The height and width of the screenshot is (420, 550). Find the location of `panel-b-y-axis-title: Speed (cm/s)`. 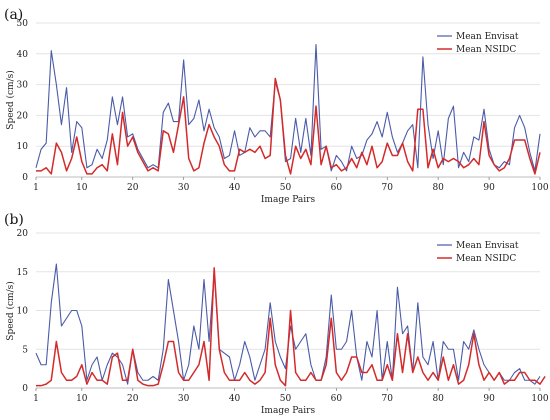

panel-b-y-axis-title: Speed (cm/s) is located at coordinates (10, 310).